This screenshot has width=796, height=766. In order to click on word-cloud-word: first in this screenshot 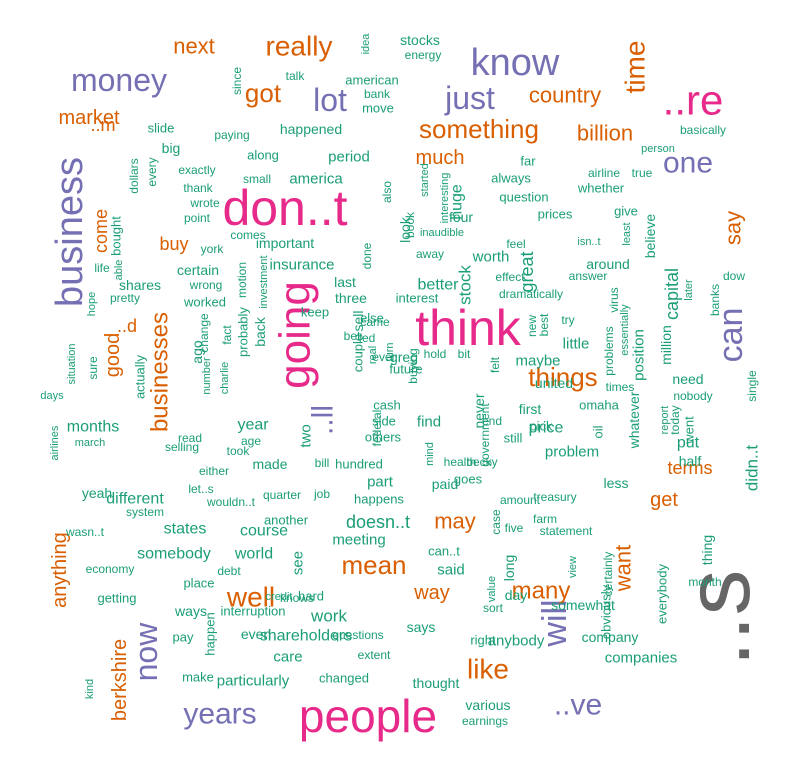, I will do `click(530, 409)`.